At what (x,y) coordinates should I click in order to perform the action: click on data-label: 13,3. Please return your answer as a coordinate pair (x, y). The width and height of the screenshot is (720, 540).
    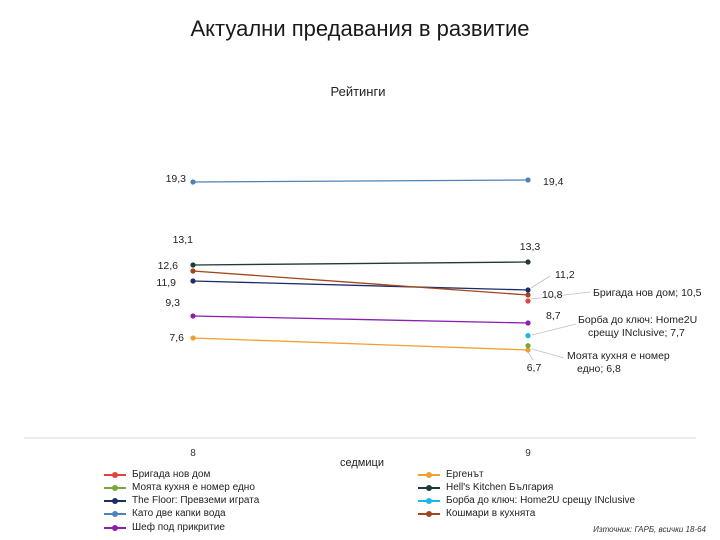
    Looking at the image, I should click on (530, 247).